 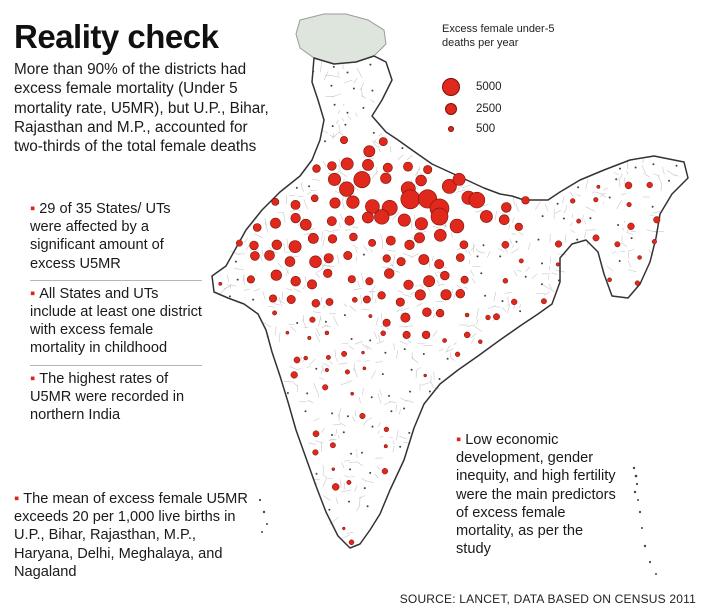 What do you see at coordinates (116, 36) in the screenshot?
I see `headline: Reality check` at bounding box center [116, 36].